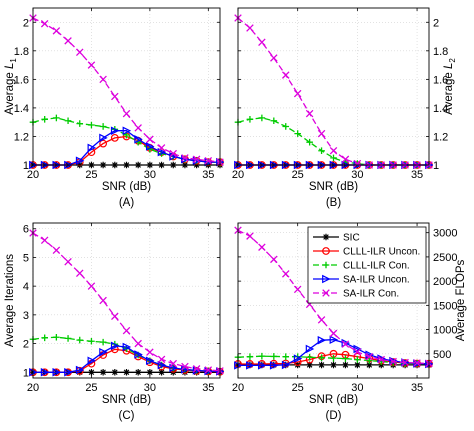  Describe the element at coordinates (21, 137) in the screenshot. I see `y-tick-label: 1.2` at that location.